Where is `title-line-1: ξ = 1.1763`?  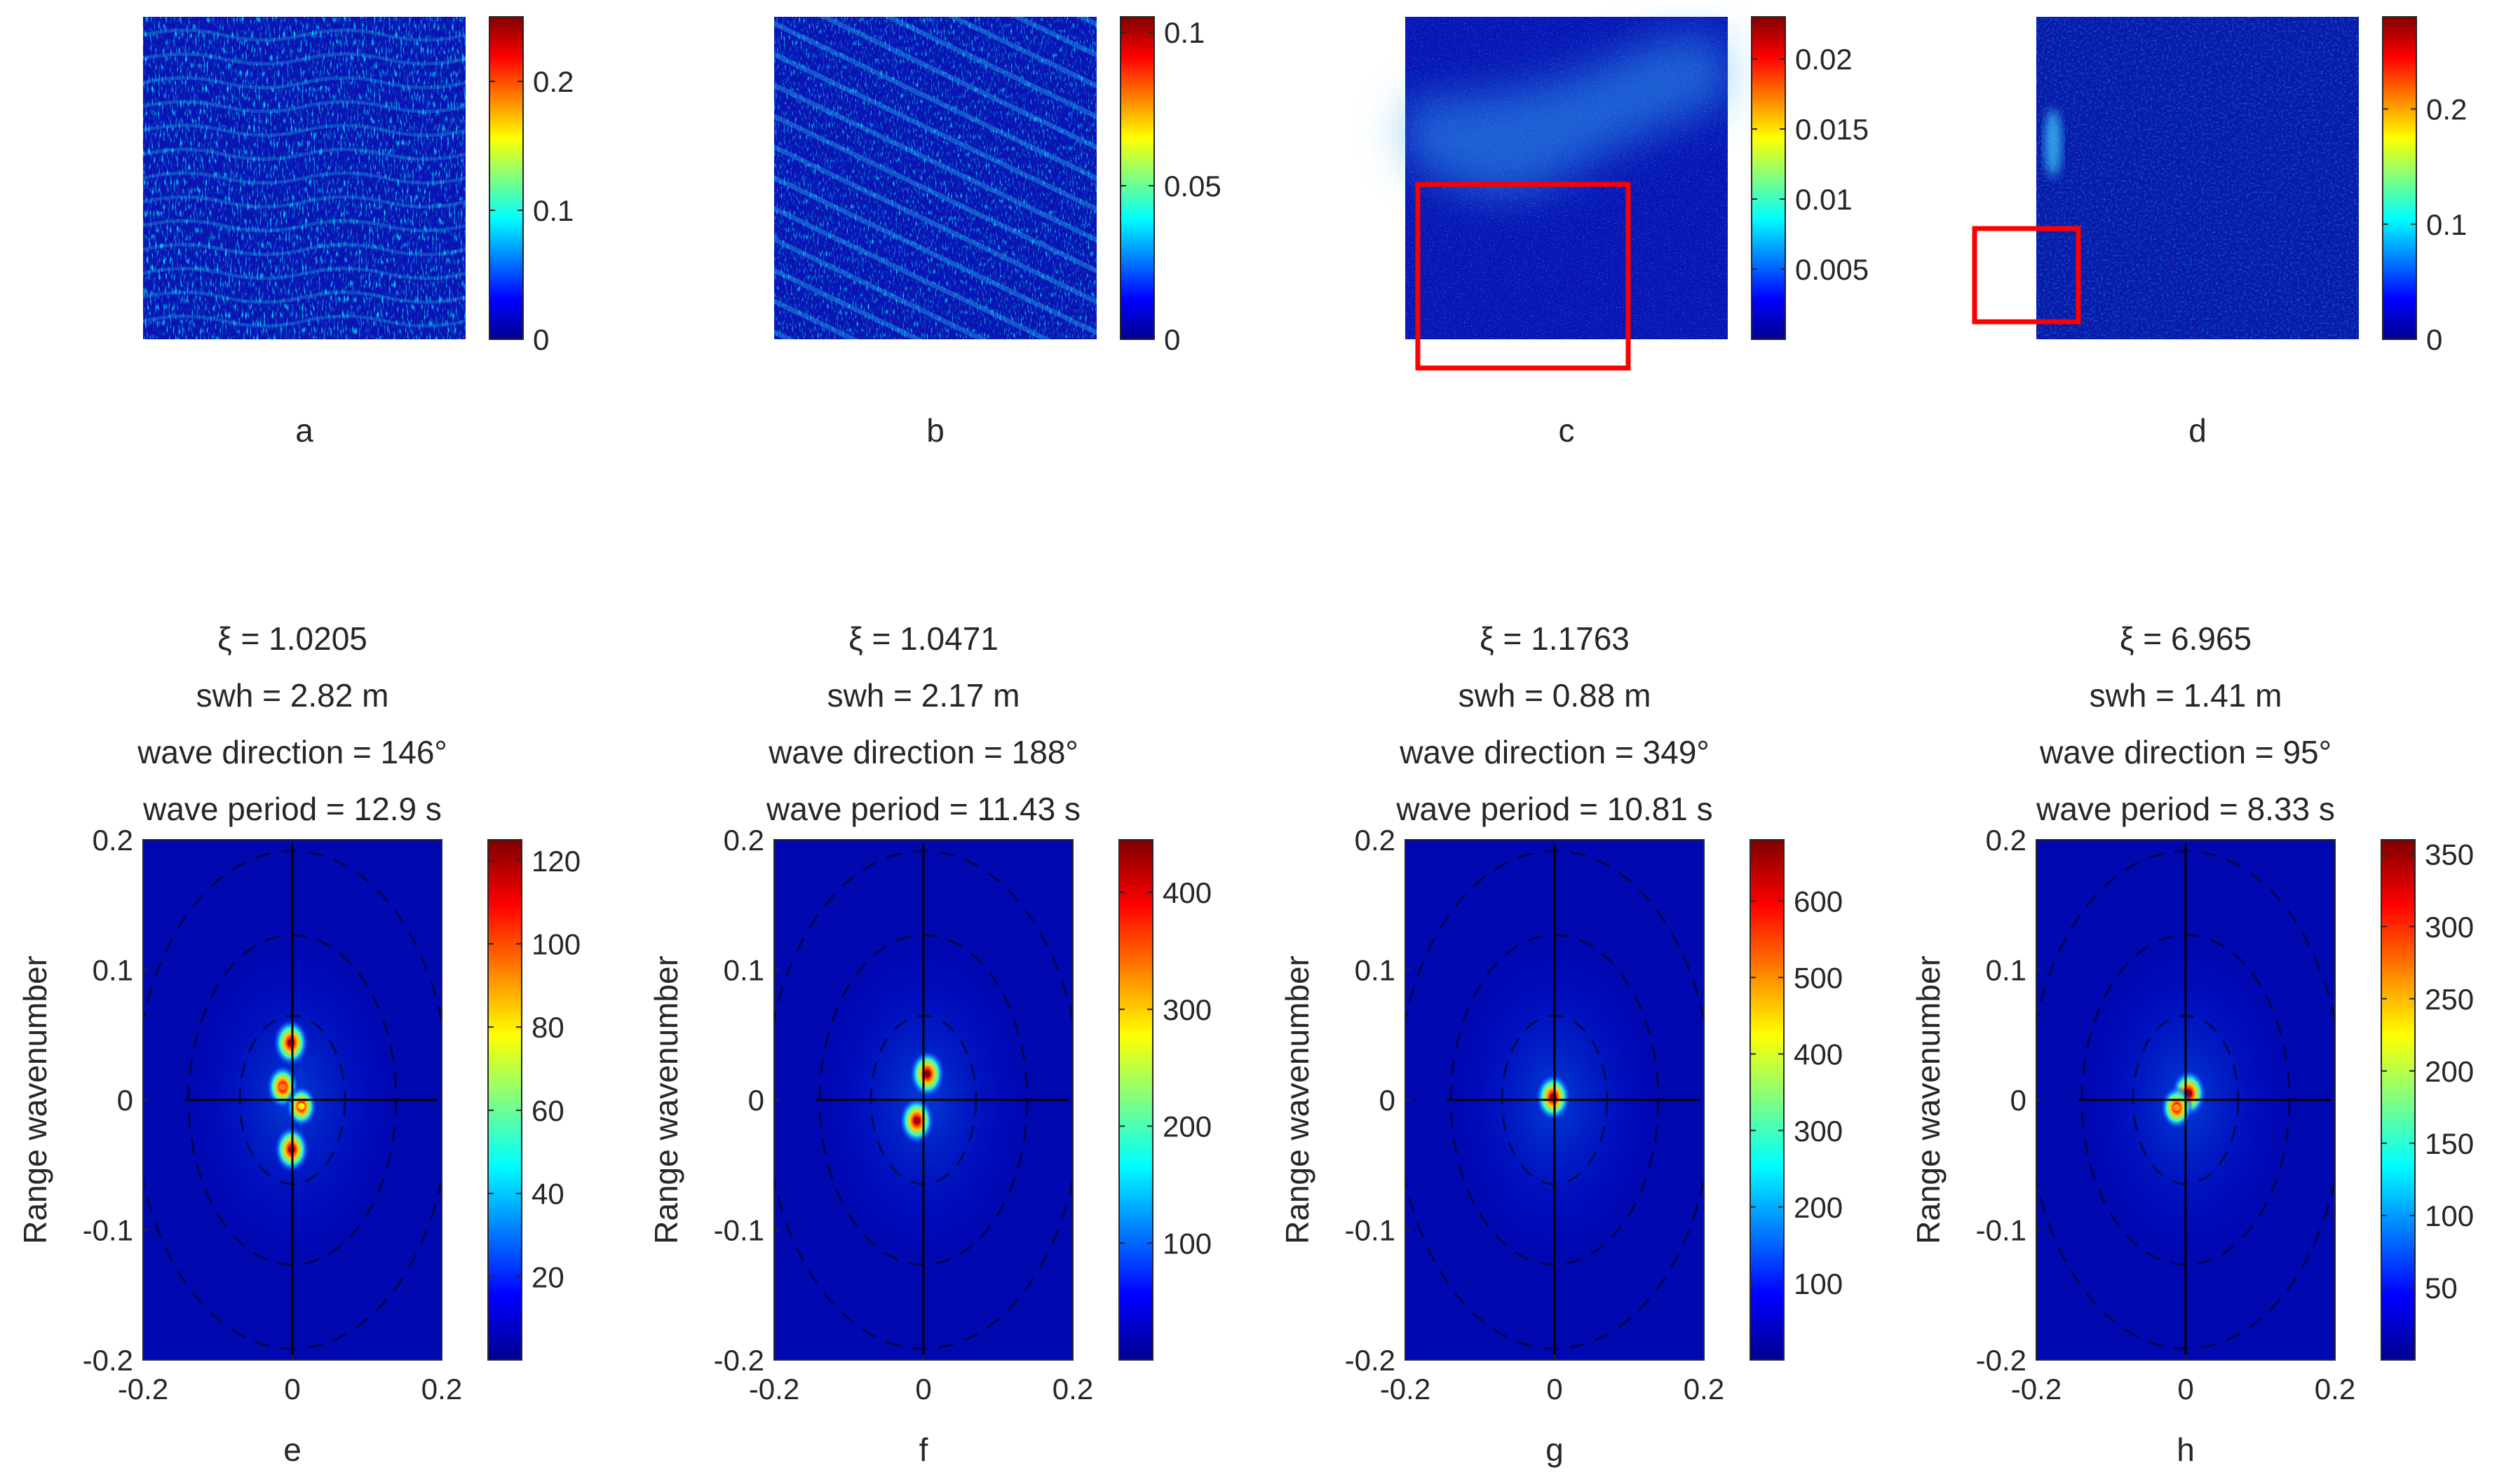 title-line-1: ξ = 1.1763 is located at coordinates (1555, 638).